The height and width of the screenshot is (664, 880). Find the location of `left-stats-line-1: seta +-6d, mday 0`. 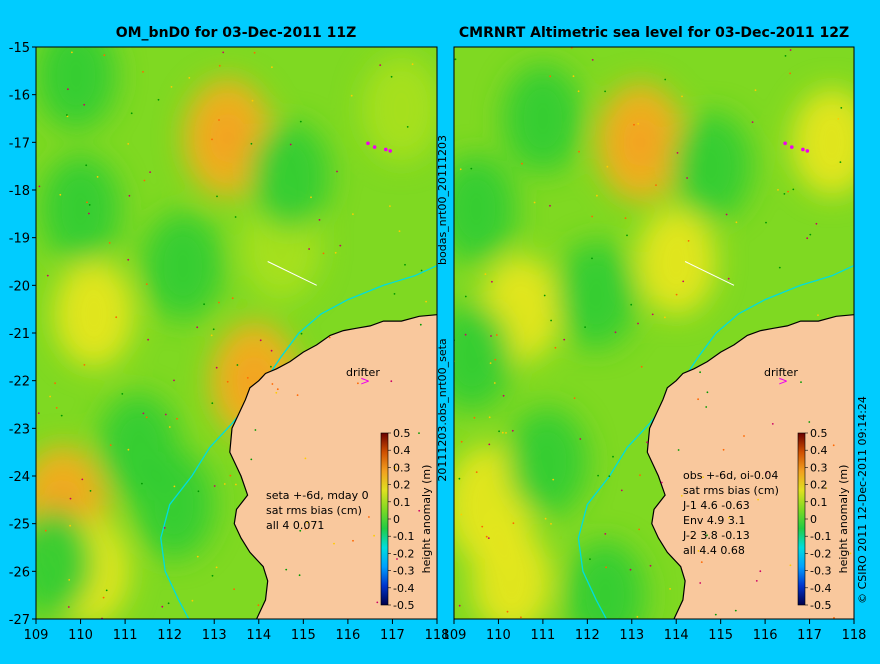

left-stats-line-1: seta +-6d, mday 0 is located at coordinates (317, 495).